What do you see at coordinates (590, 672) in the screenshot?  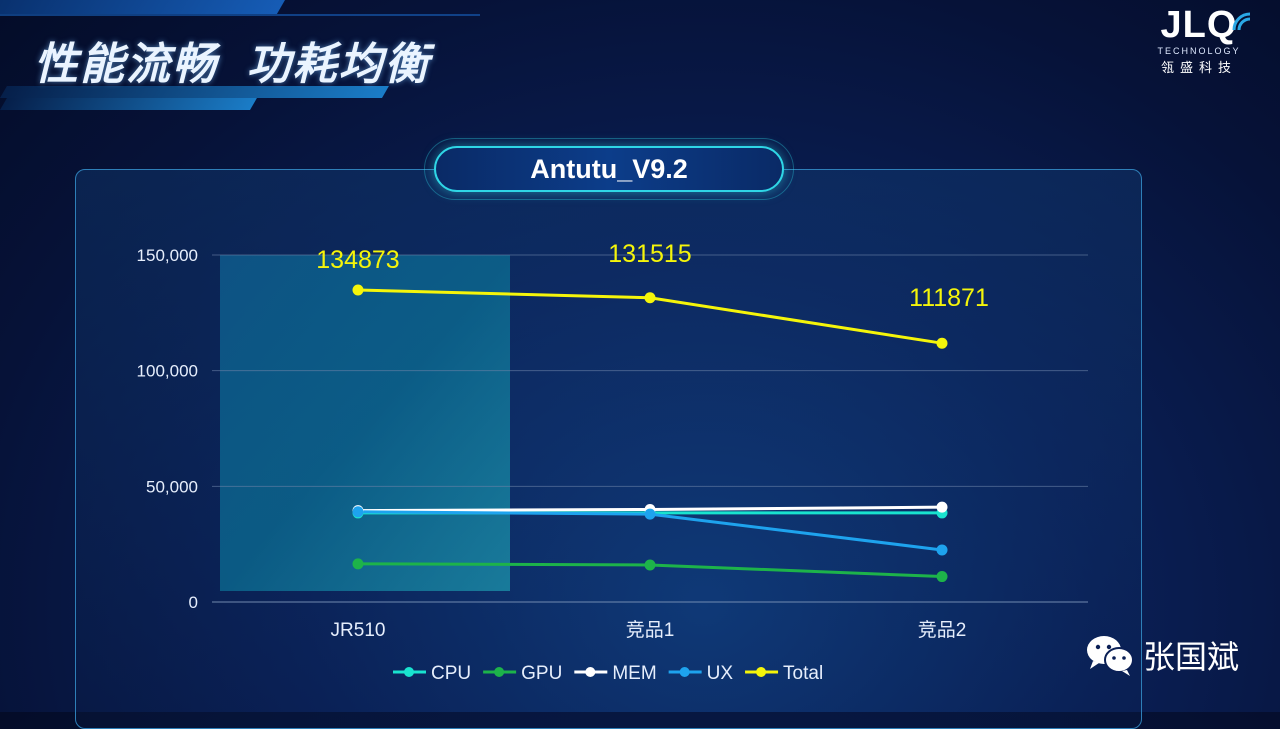 I see `legend-marker-mem` at bounding box center [590, 672].